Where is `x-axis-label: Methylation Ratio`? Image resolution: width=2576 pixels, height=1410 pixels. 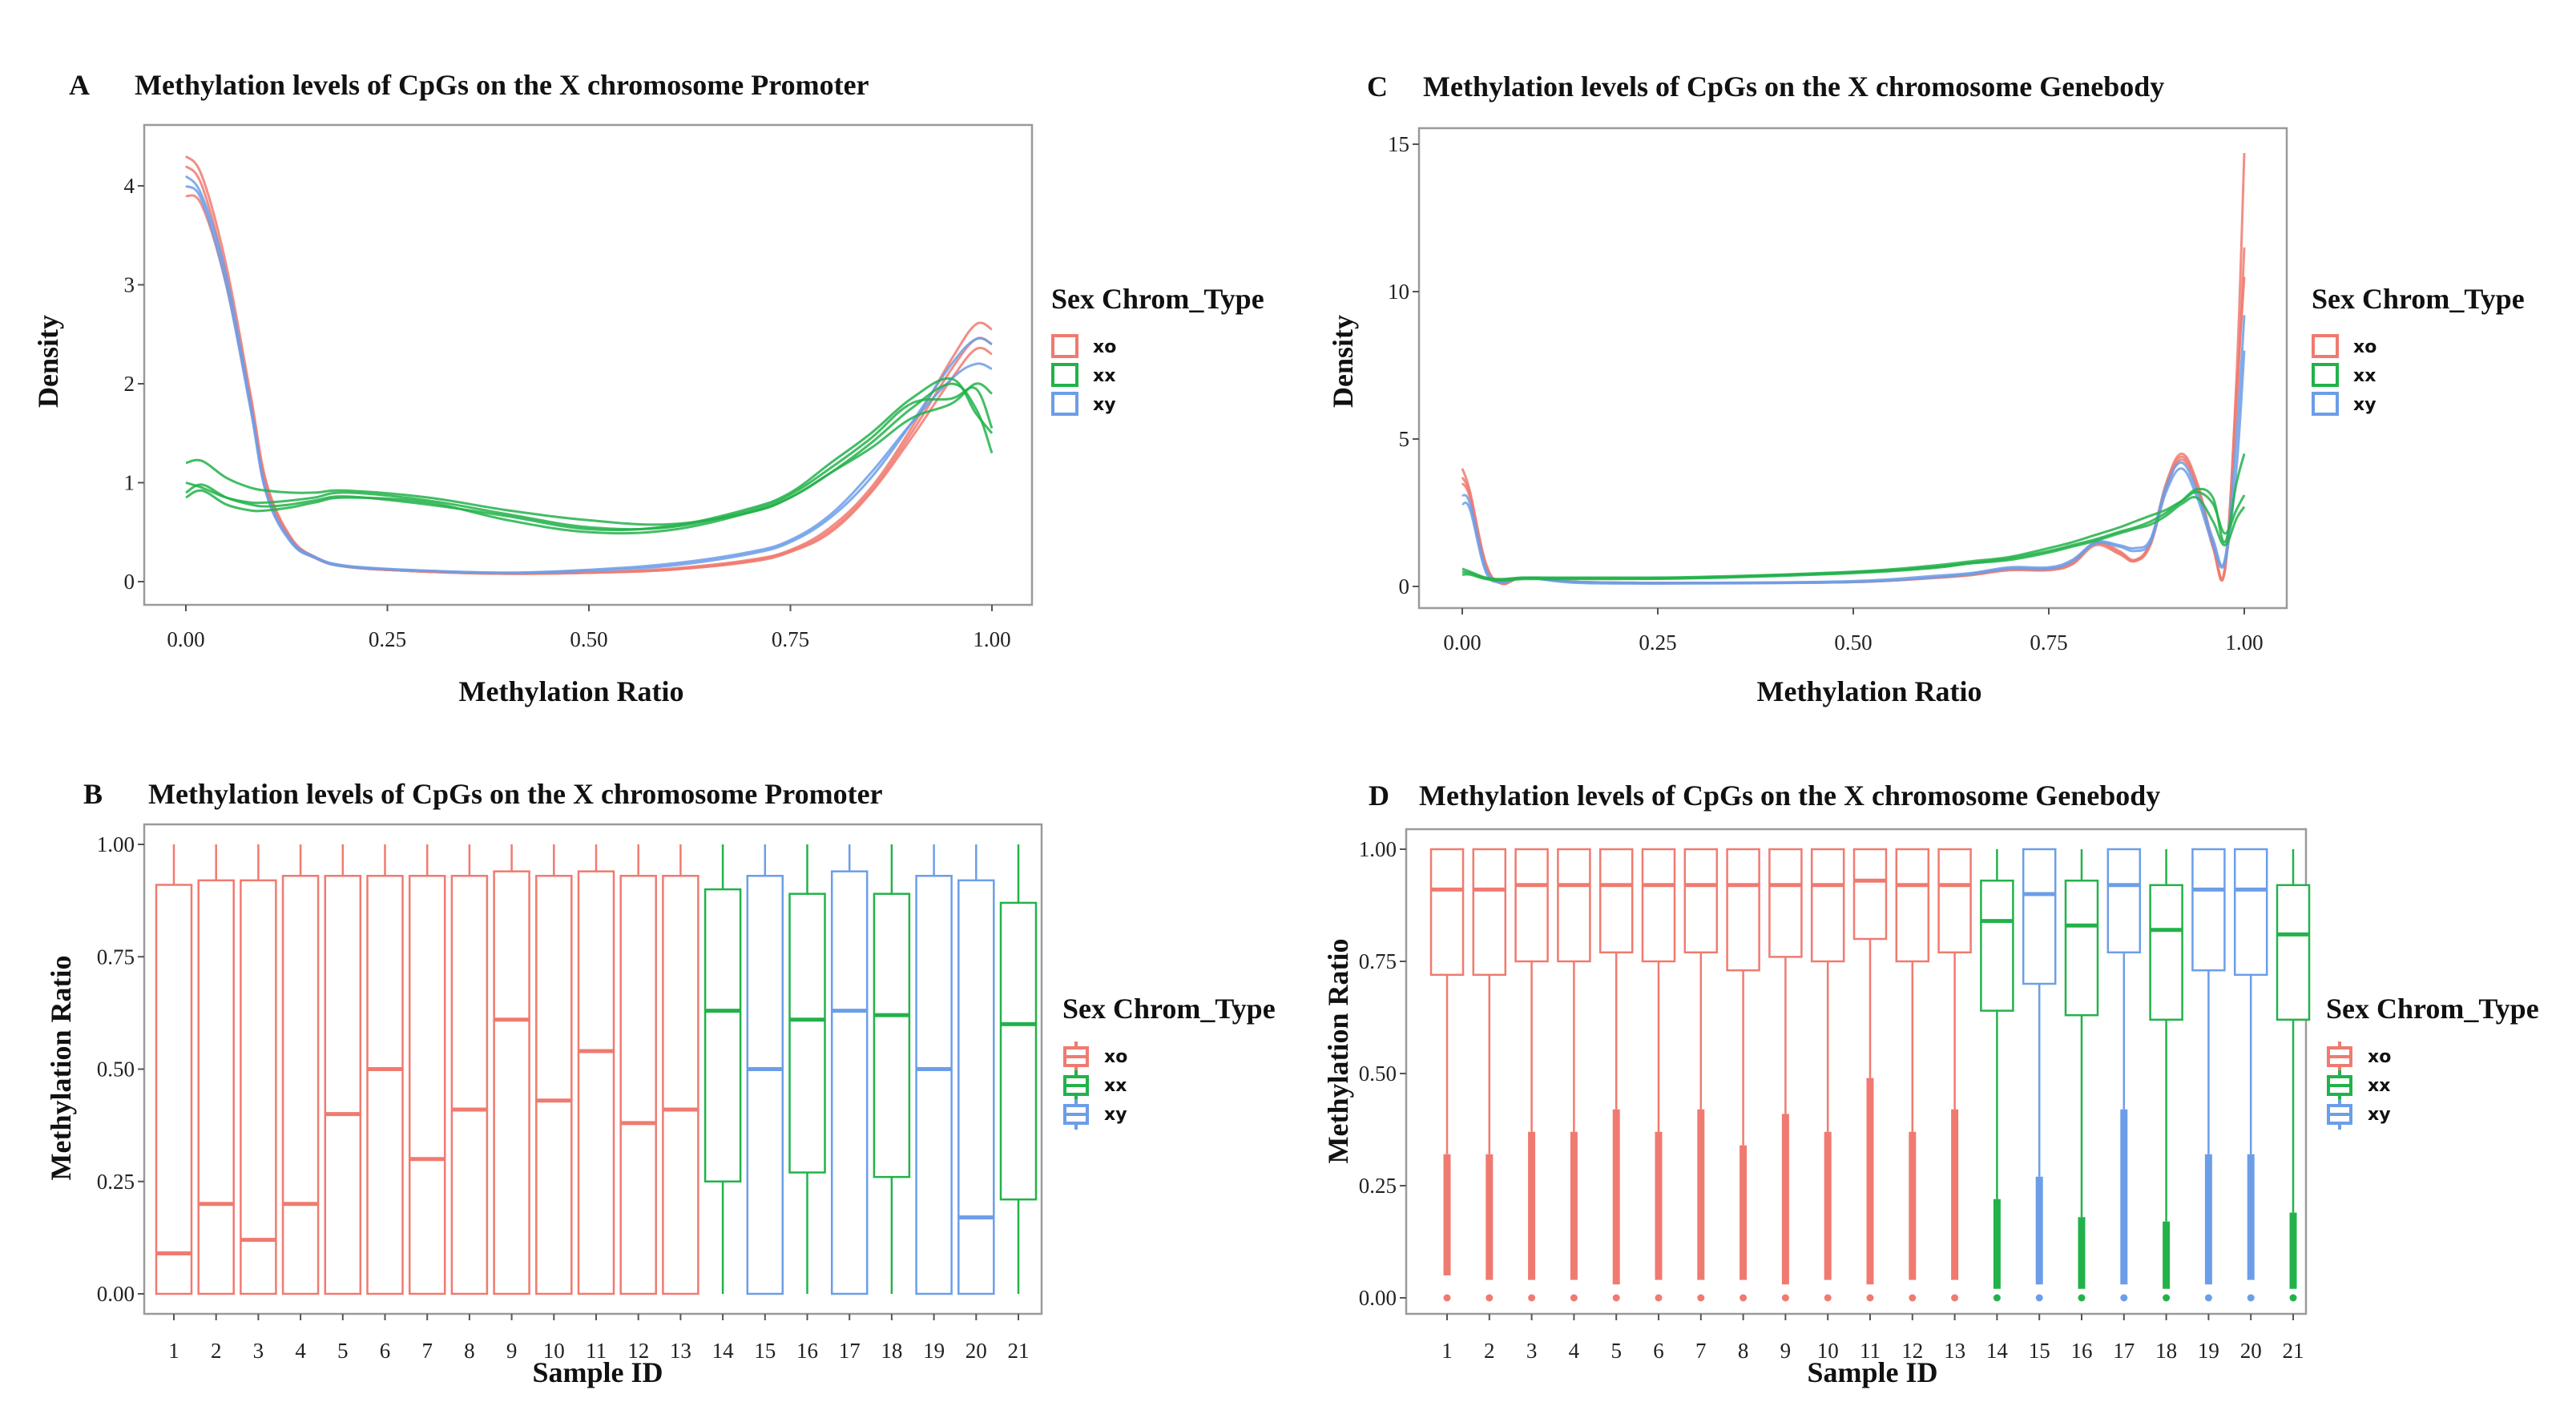
x-axis-label: Methylation Ratio is located at coordinates (571, 691).